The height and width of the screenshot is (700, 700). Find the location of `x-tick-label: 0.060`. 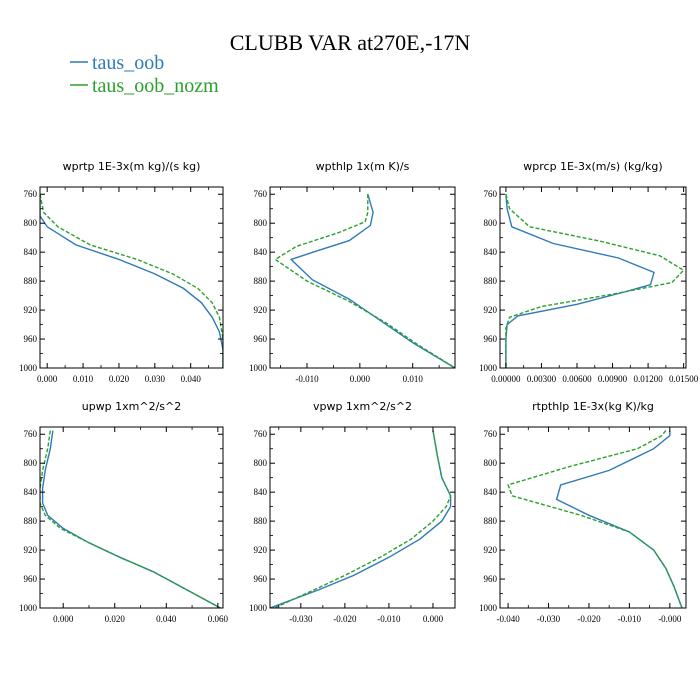

x-tick-label: 0.060 is located at coordinates (218, 619).